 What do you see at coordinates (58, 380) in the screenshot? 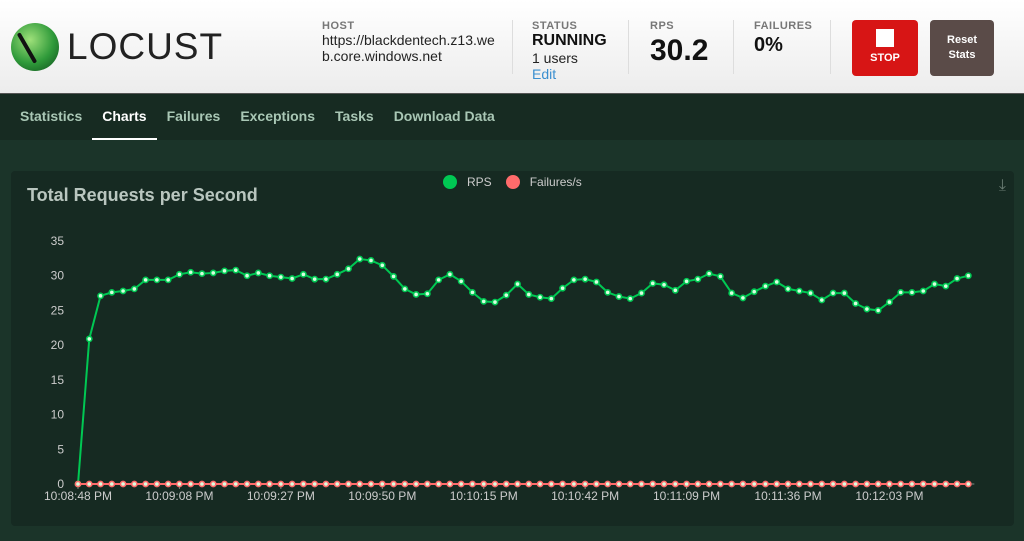
I see `y-tick-label: 15` at bounding box center [58, 380].